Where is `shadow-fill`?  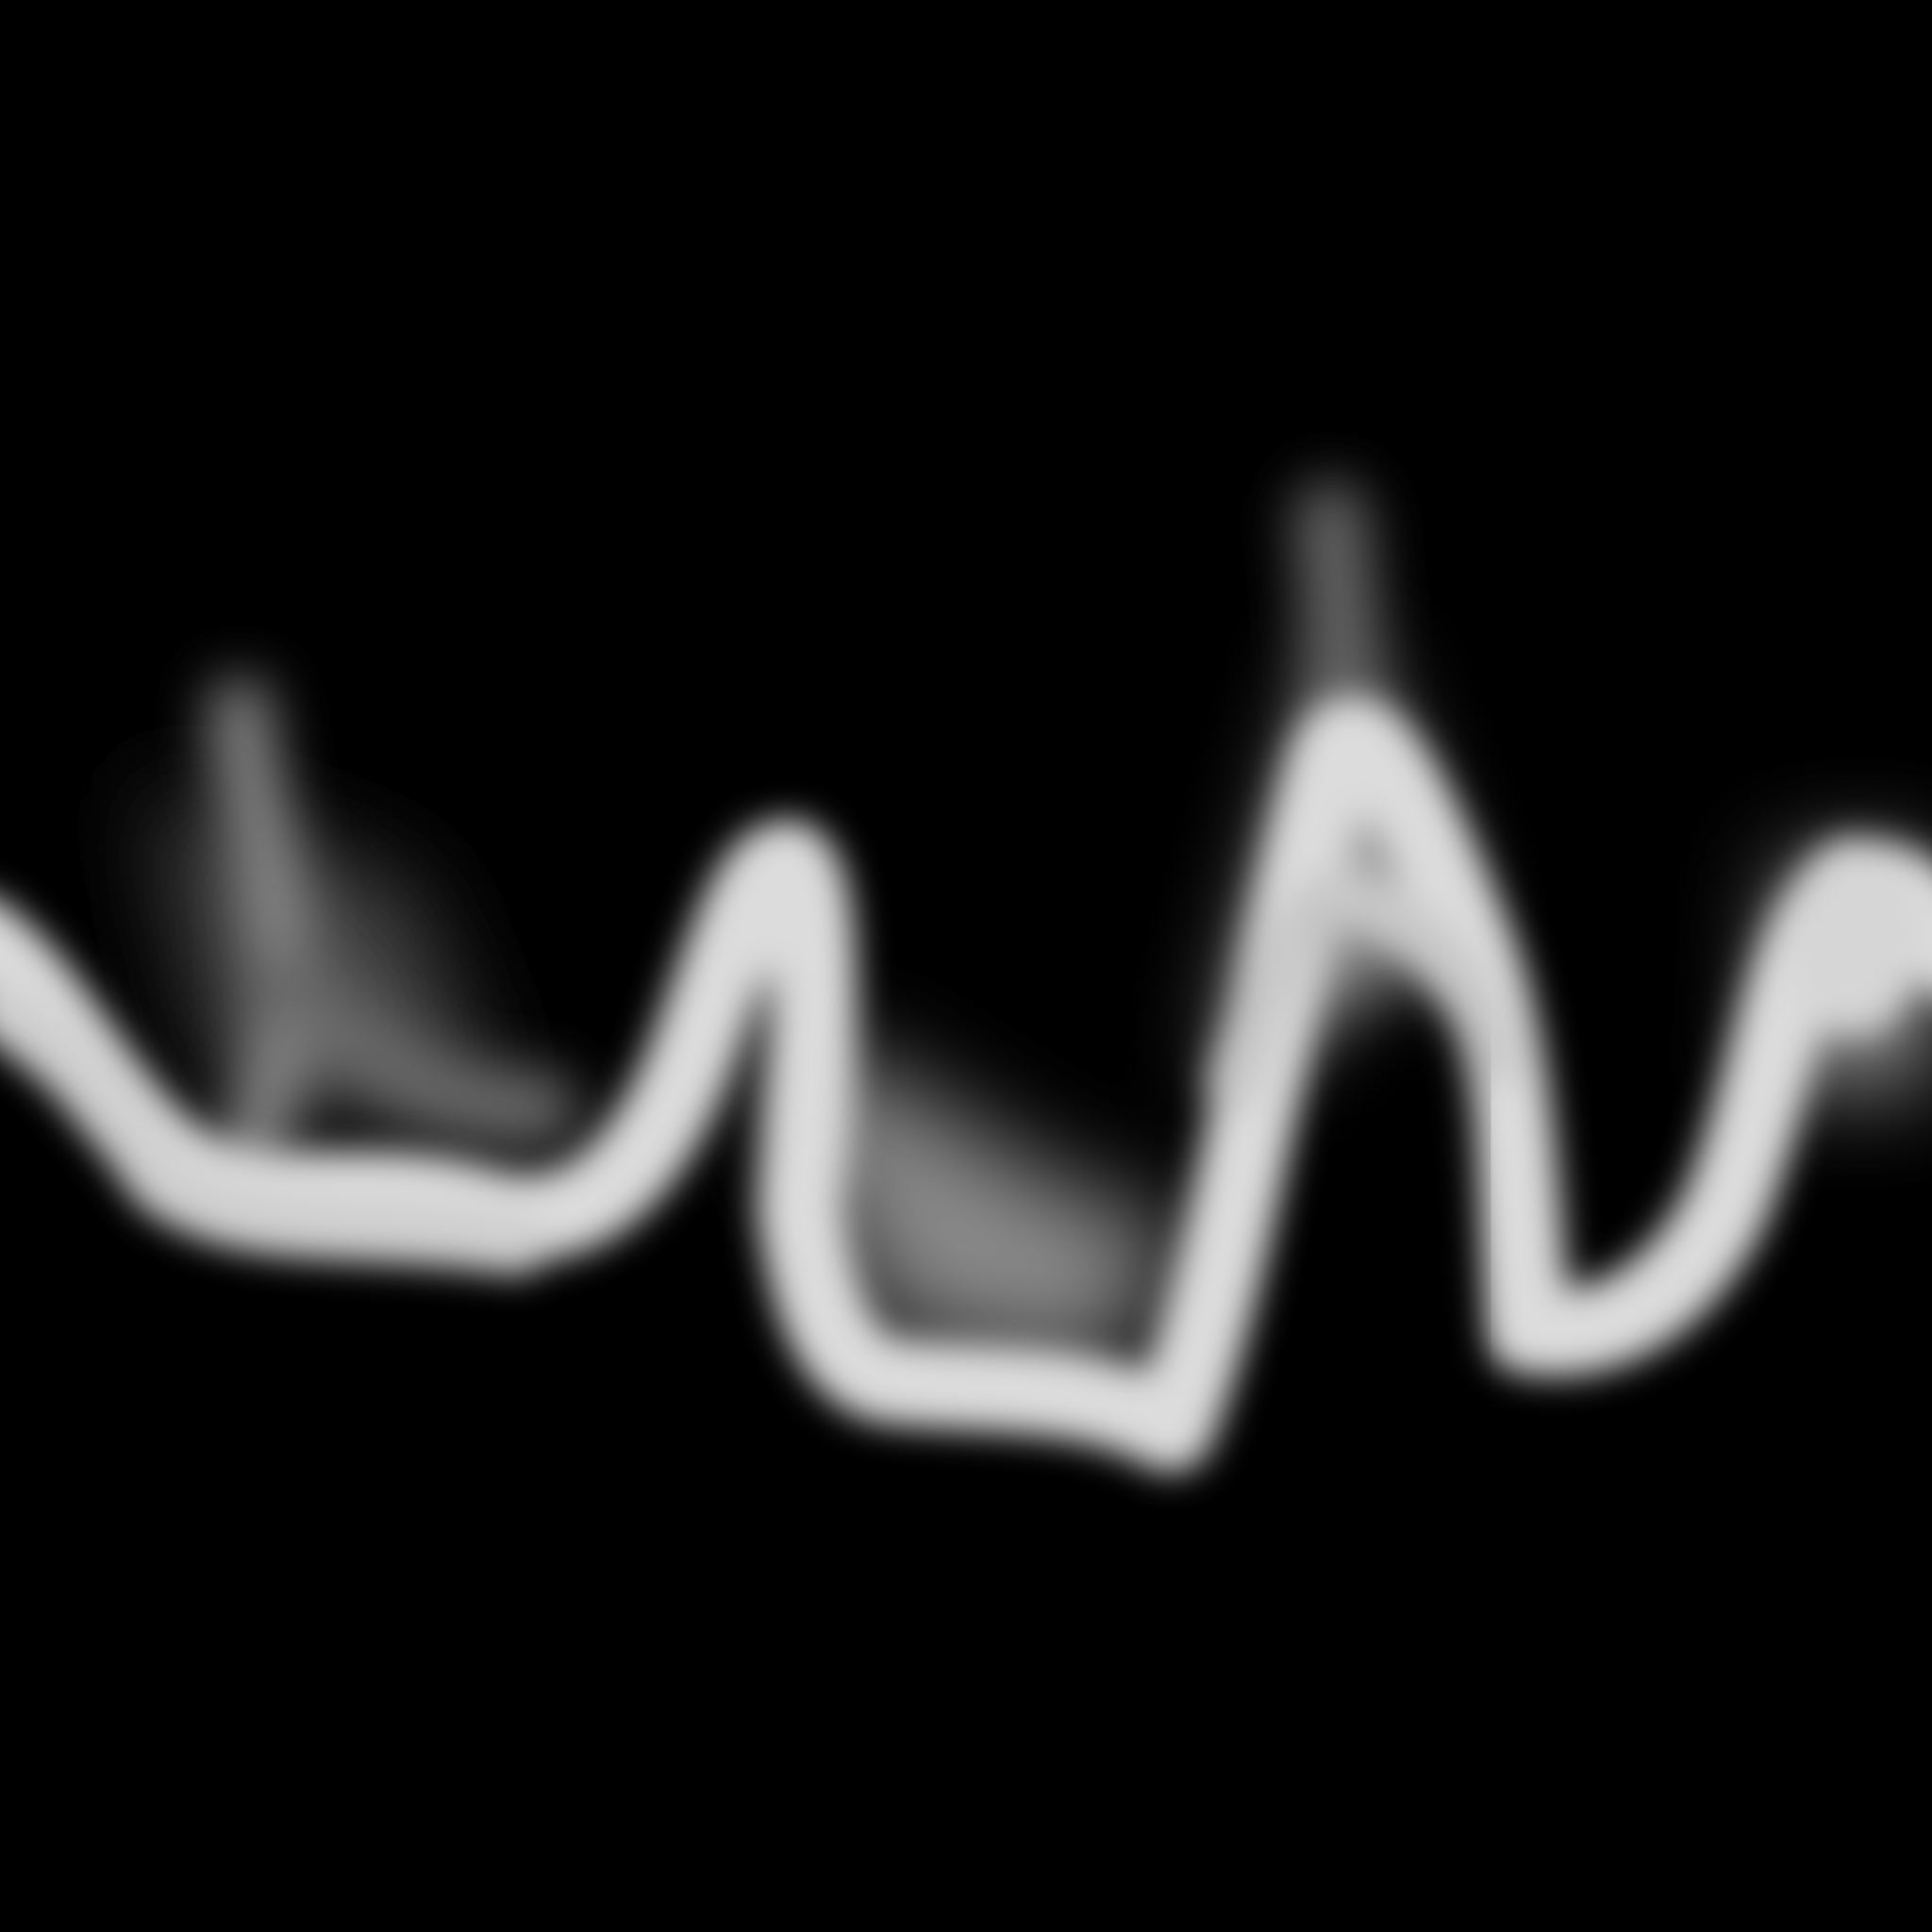 shadow-fill is located at coordinates (1405, 1238).